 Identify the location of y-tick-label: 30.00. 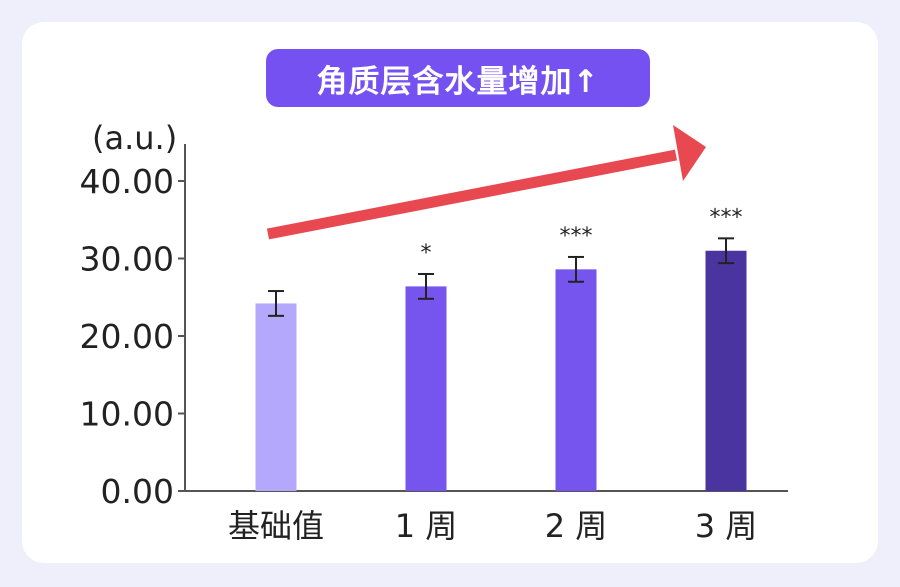
(127, 259).